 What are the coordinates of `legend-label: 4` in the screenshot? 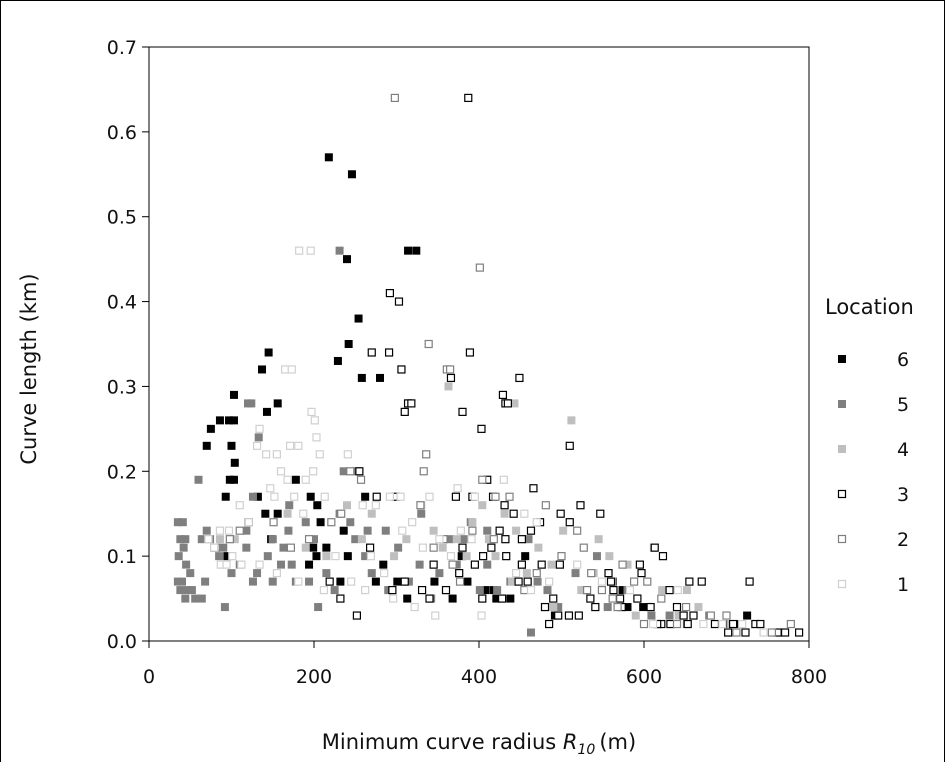 It's located at (903, 450).